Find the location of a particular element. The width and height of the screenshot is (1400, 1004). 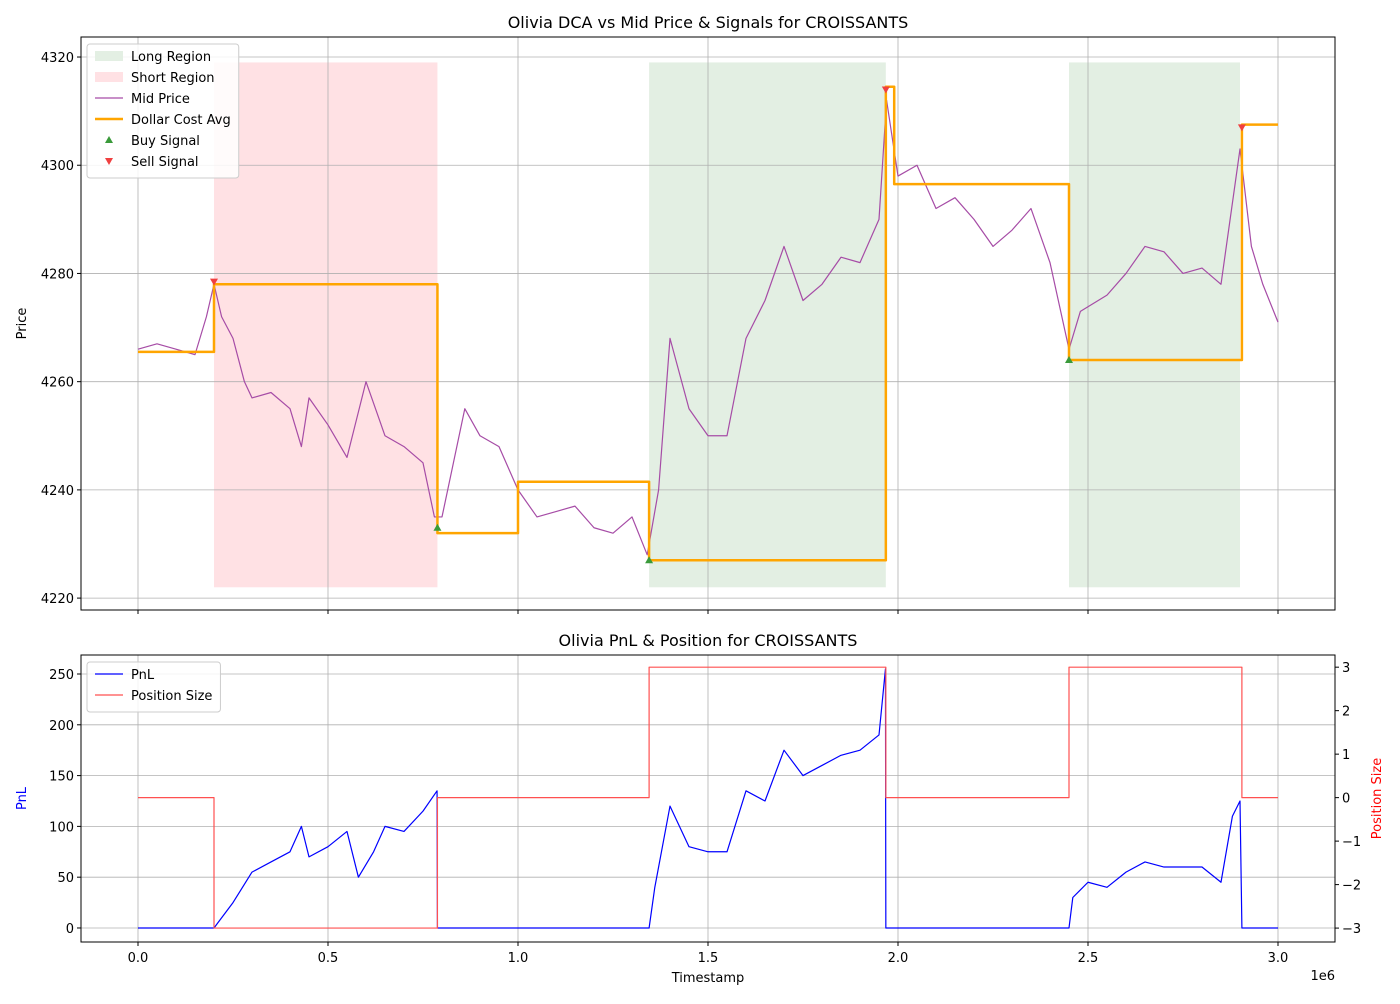

y-tick-label: 0 is located at coordinates (70, 929).